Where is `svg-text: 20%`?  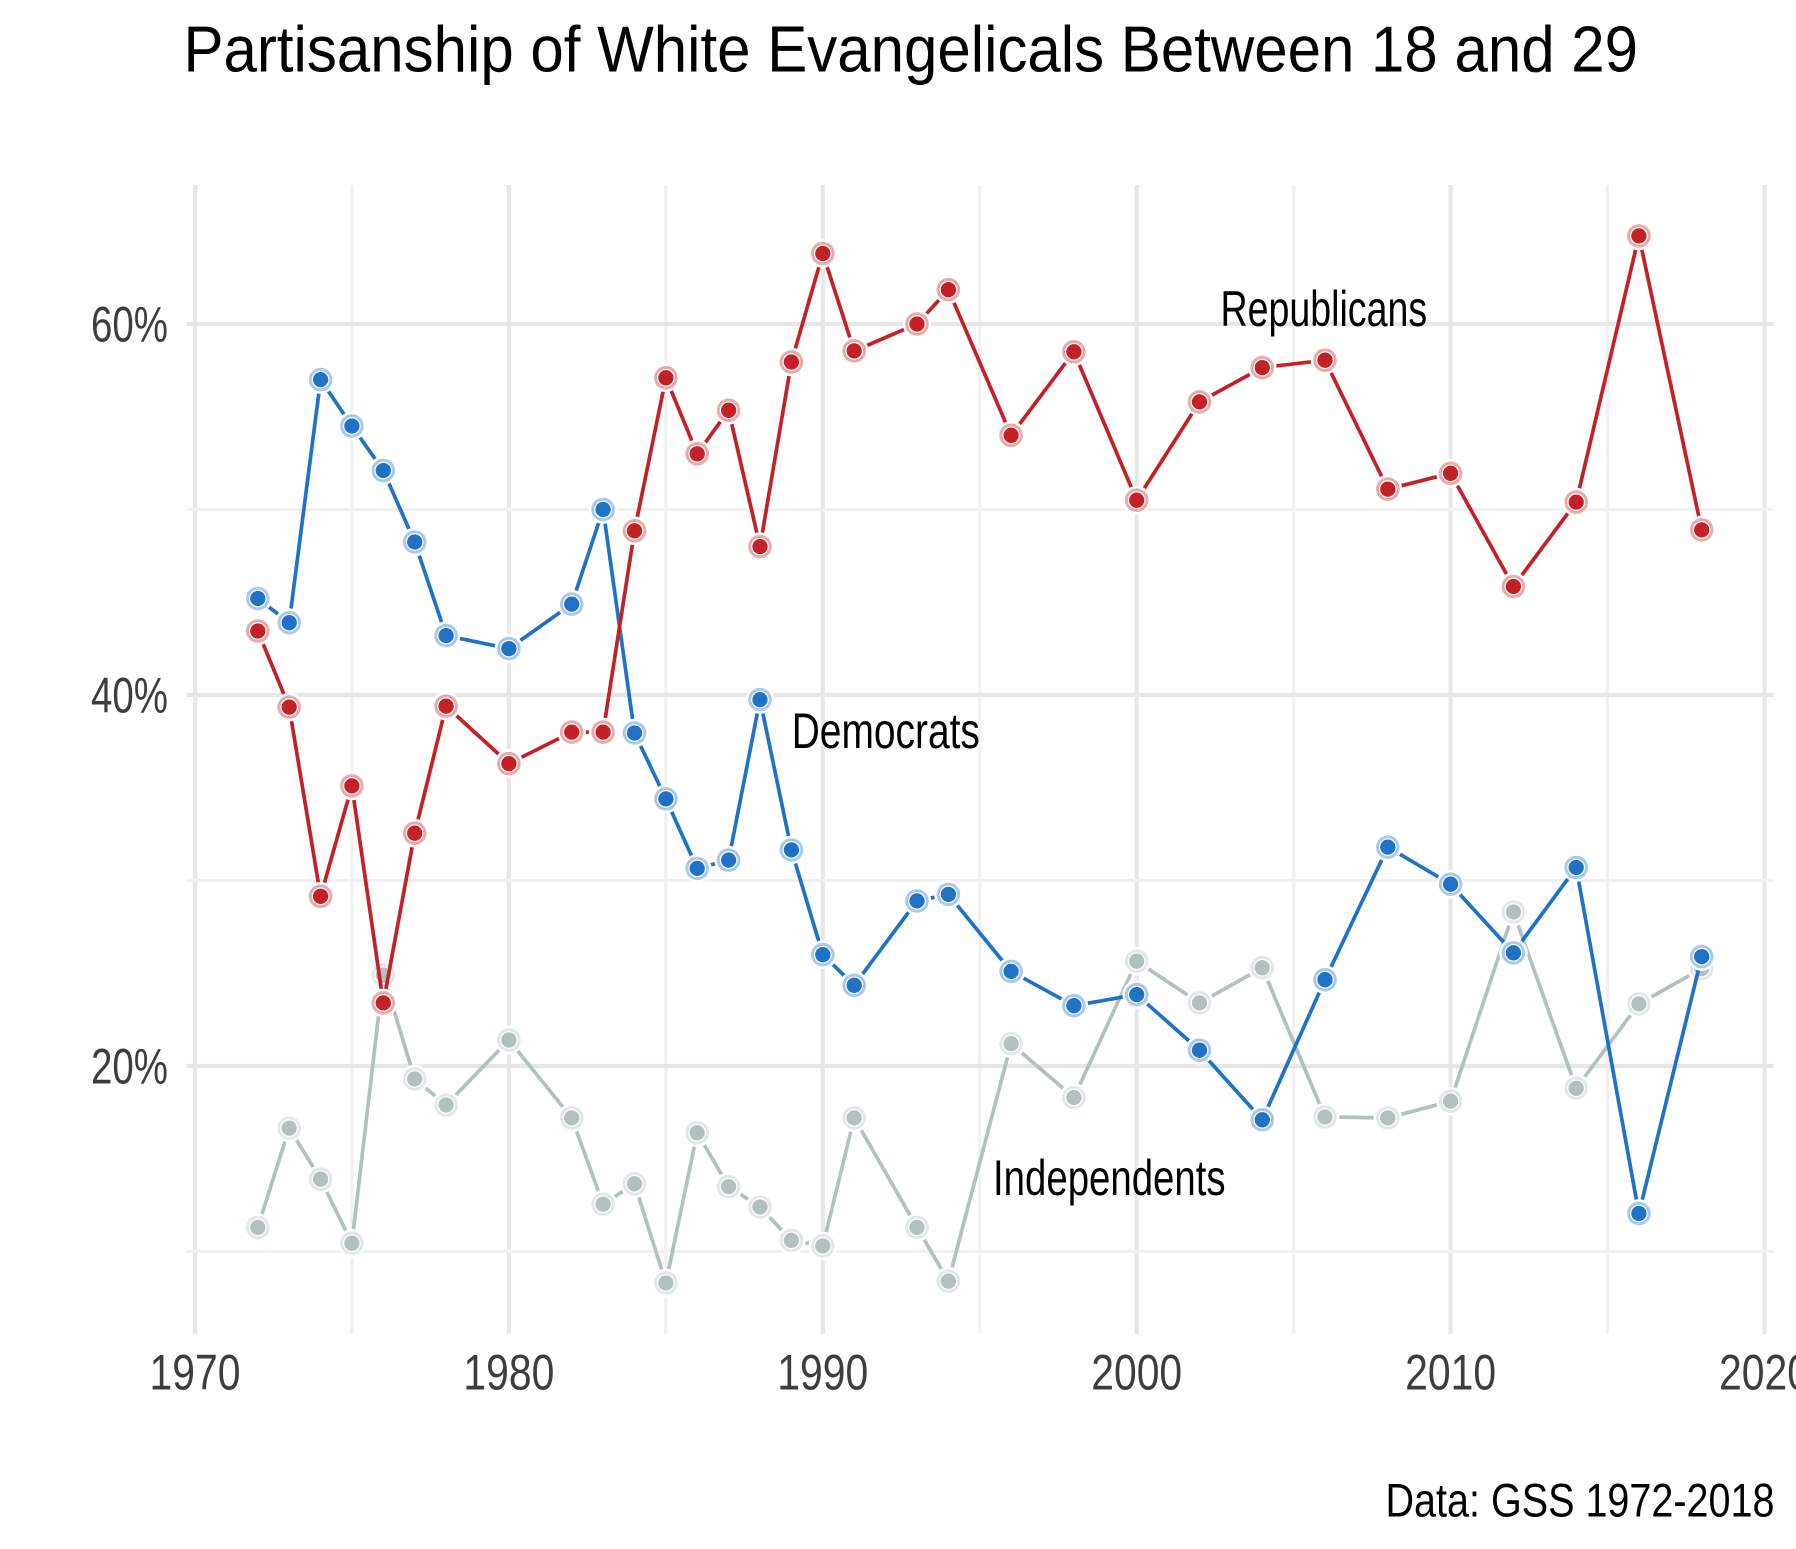
svg-text: 20% is located at coordinates (129, 1067).